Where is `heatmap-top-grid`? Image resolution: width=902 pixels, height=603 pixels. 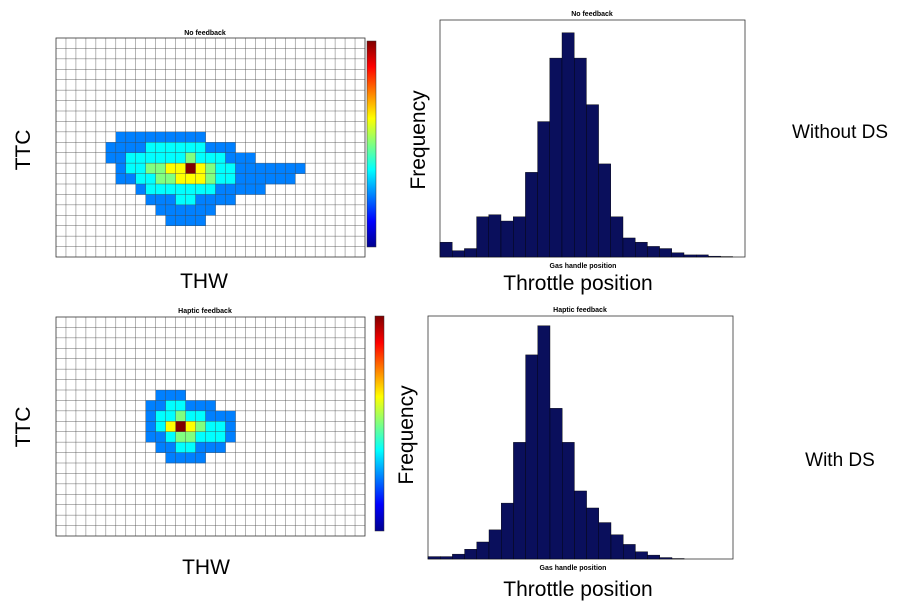 heatmap-top-grid is located at coordinates (210, 147).